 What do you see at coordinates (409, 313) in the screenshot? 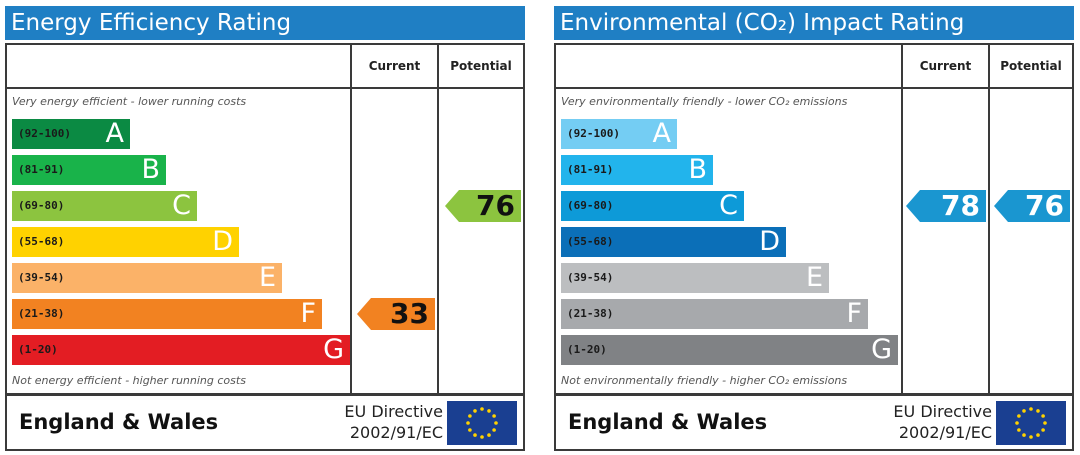
I see `current-rating-value: 33` at bounding box center [409, 313].